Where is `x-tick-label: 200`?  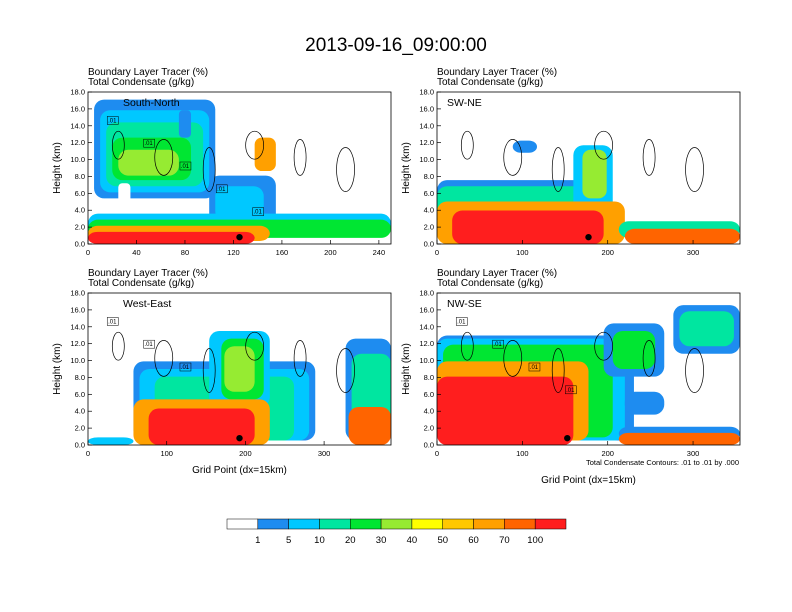
x-tick-label: 200 is located at coordinates (330, 252).